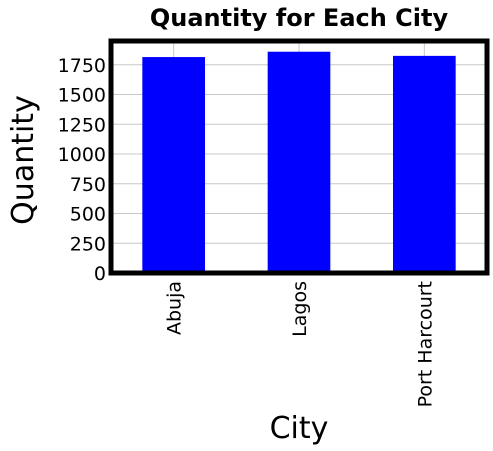 Image resolution: width=493 pixels, height=451 pixels. What do you see at coordinates (82, 155) in the screenshot?
I see `y-tick-label: 1000` at bounding box center [82, 155].